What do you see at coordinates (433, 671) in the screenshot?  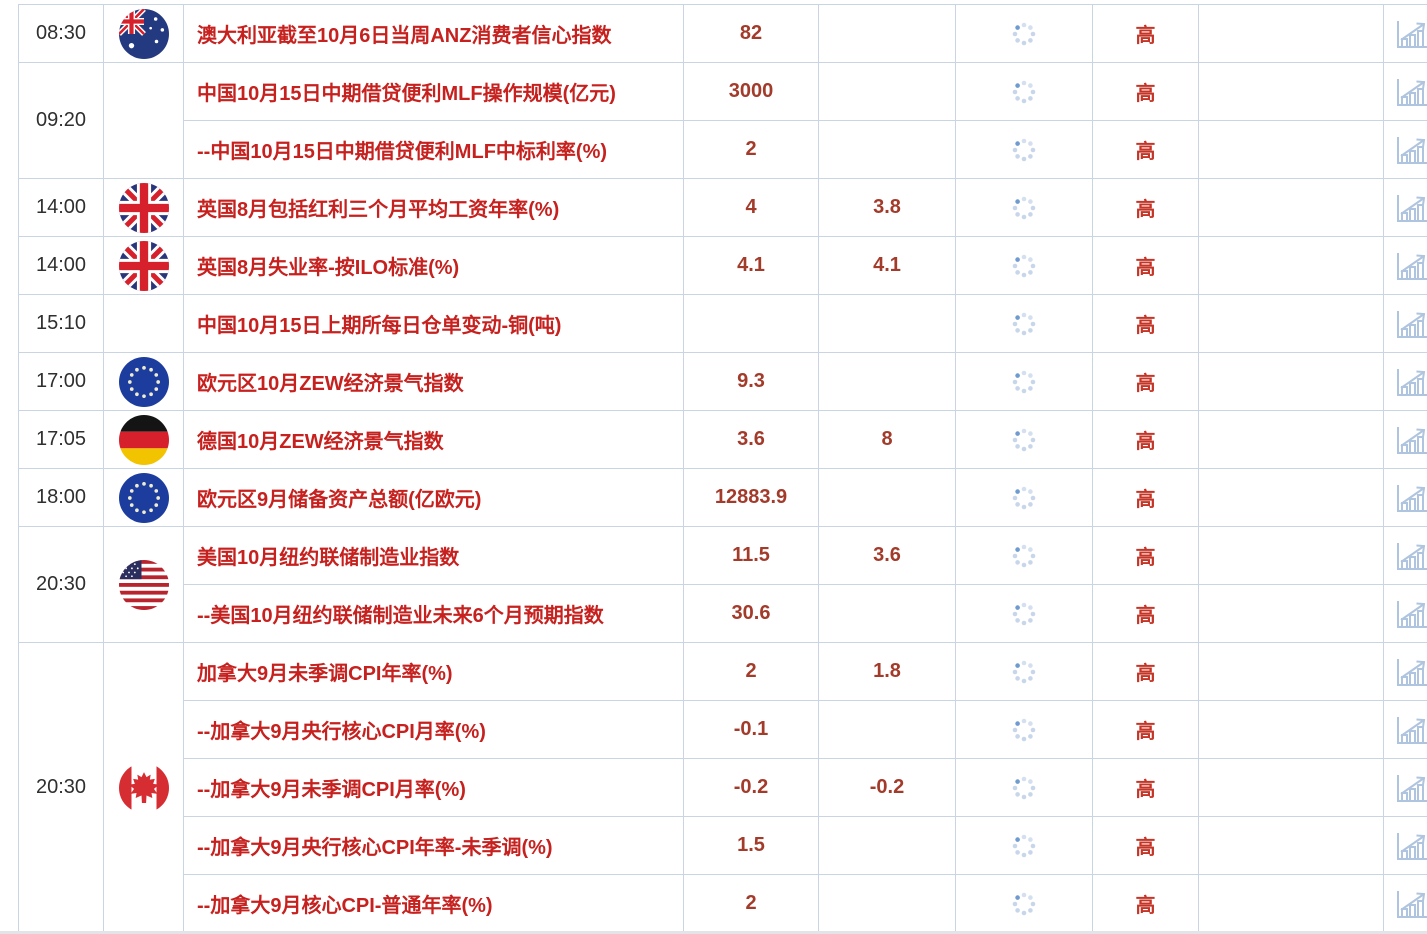 I see `event-name-cell: 加拿大9月未季调CPI年率(%)` at bounding box center [433, 671].